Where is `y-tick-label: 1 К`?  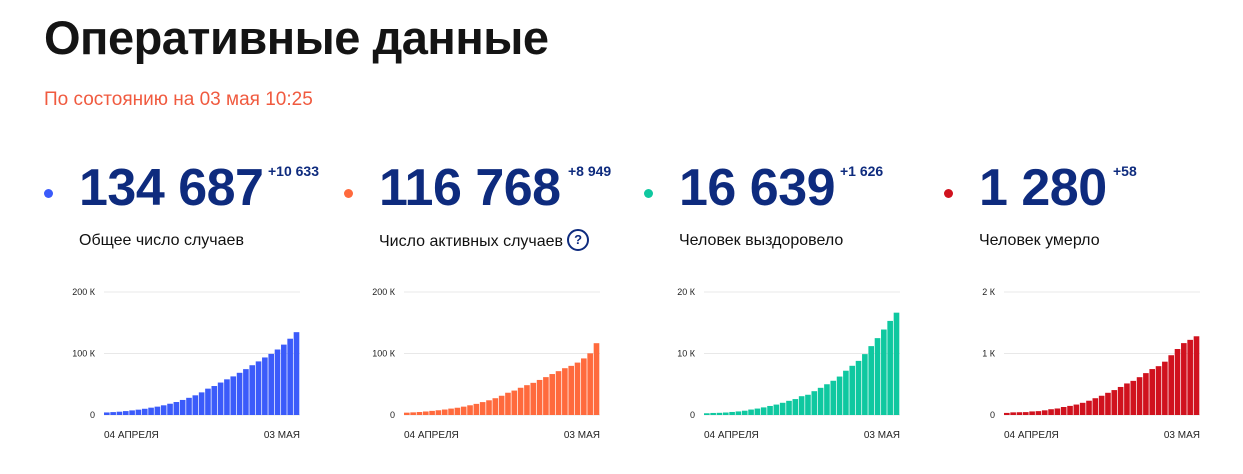 y-tick-label: 1 К is located at coordinates (989, 354).